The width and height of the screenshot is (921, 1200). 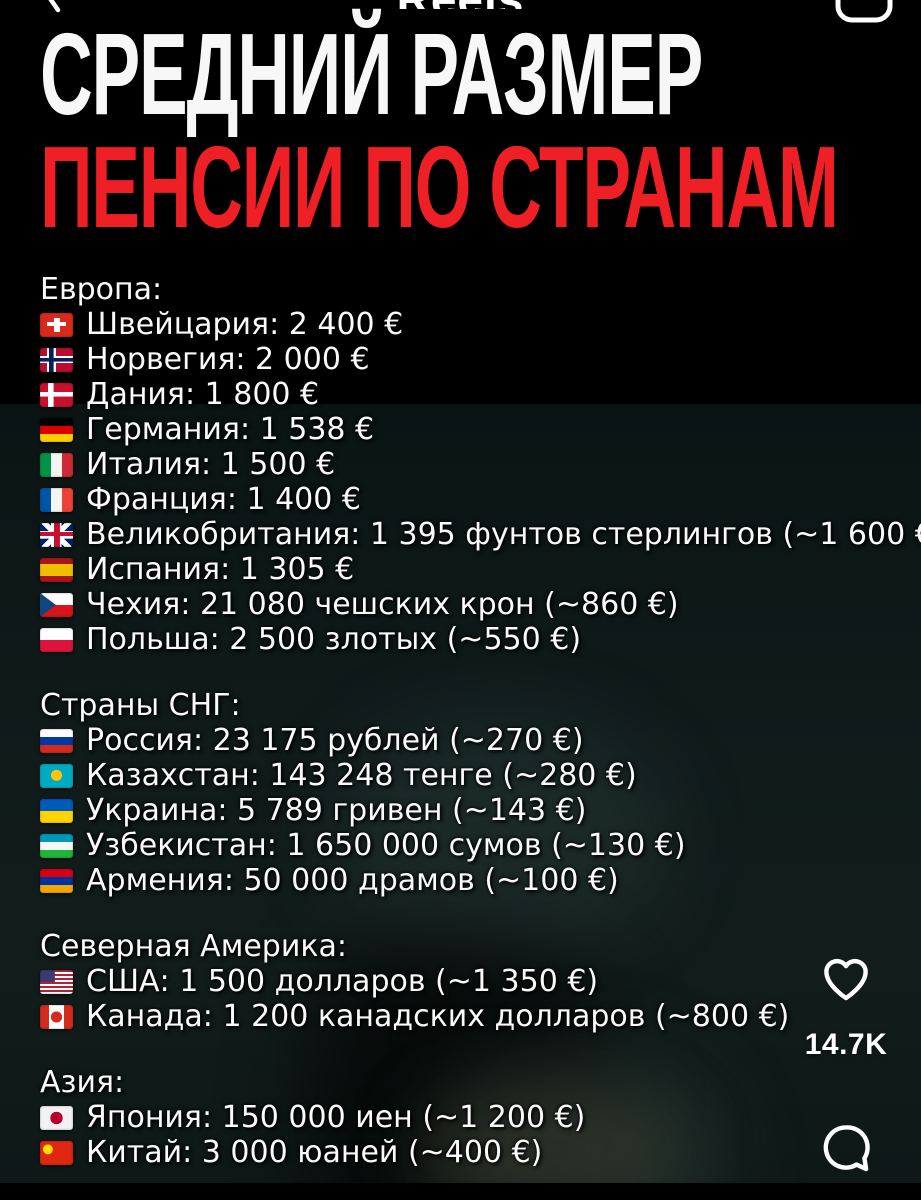 I want to click on section-heading: Европа:, so click(x=101, y=289).